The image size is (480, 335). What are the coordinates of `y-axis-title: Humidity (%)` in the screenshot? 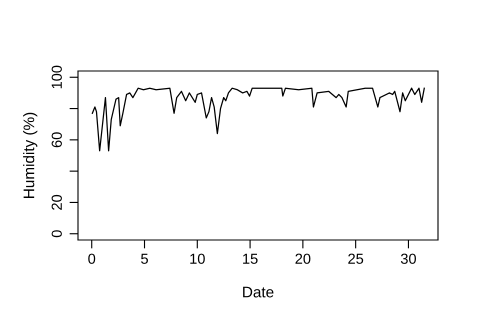 It's located at (30, 155).